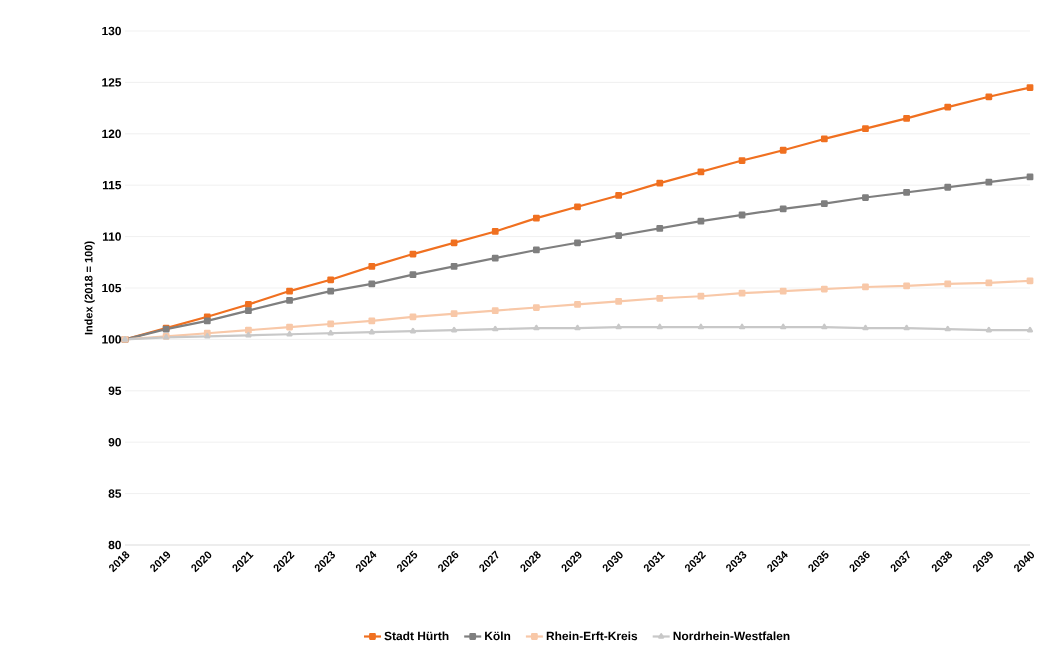  What do you see at coordinates (111, 339) in the screenshot?
I see `y-tick-label: 100` at bounding box center [111, 339].